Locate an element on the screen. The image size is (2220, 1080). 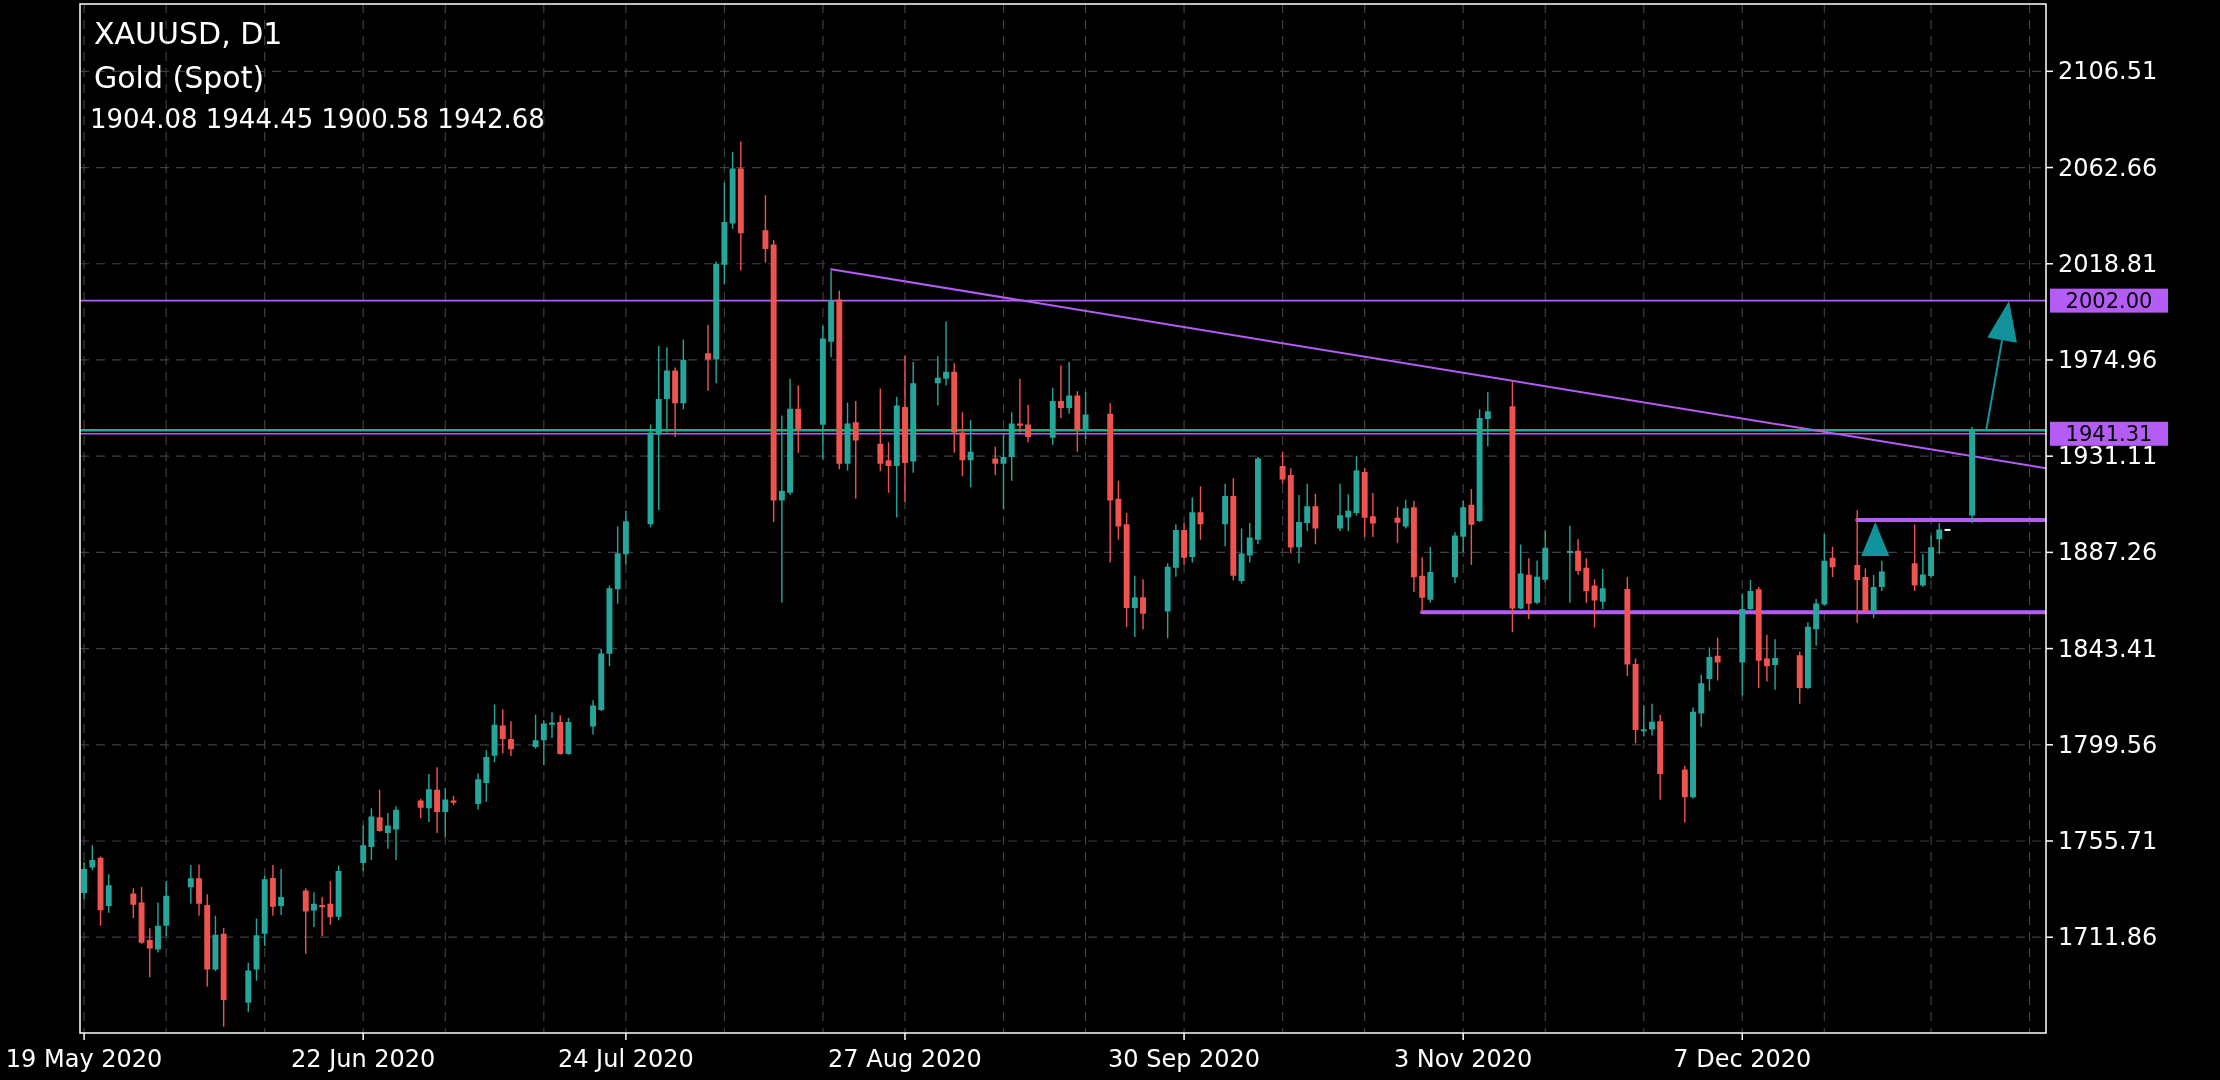
annotation: 1904.08 1944.45 1900.58 1942.68 is located at coordinates (317, 119).